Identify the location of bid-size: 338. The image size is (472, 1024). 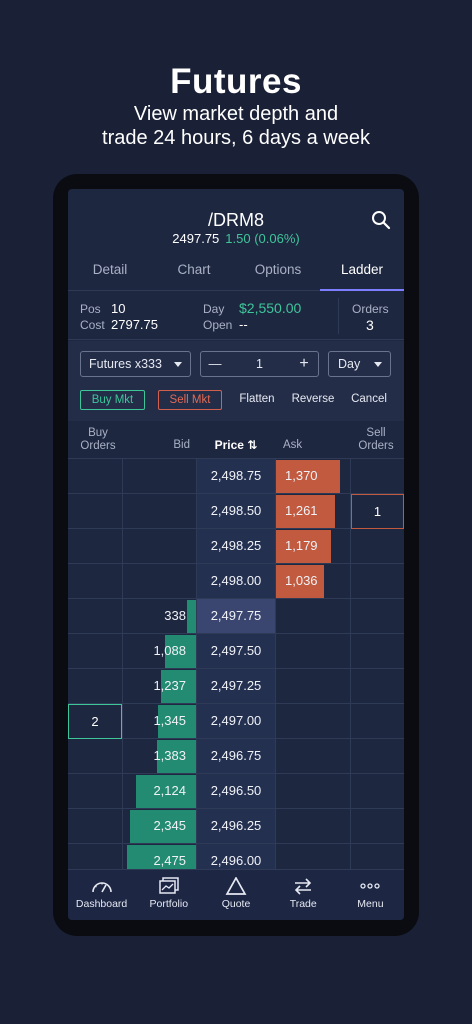
(175, 615).